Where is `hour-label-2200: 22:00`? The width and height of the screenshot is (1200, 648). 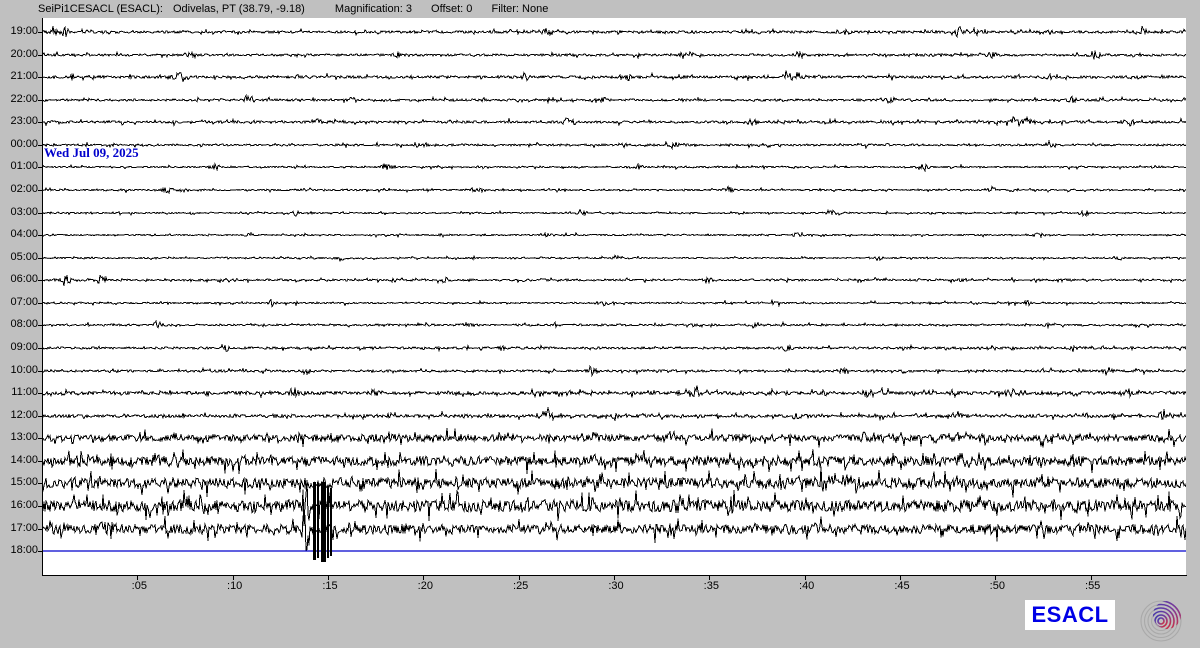 hour-label-2200: 22:00 is located at coordinates (24, 98).